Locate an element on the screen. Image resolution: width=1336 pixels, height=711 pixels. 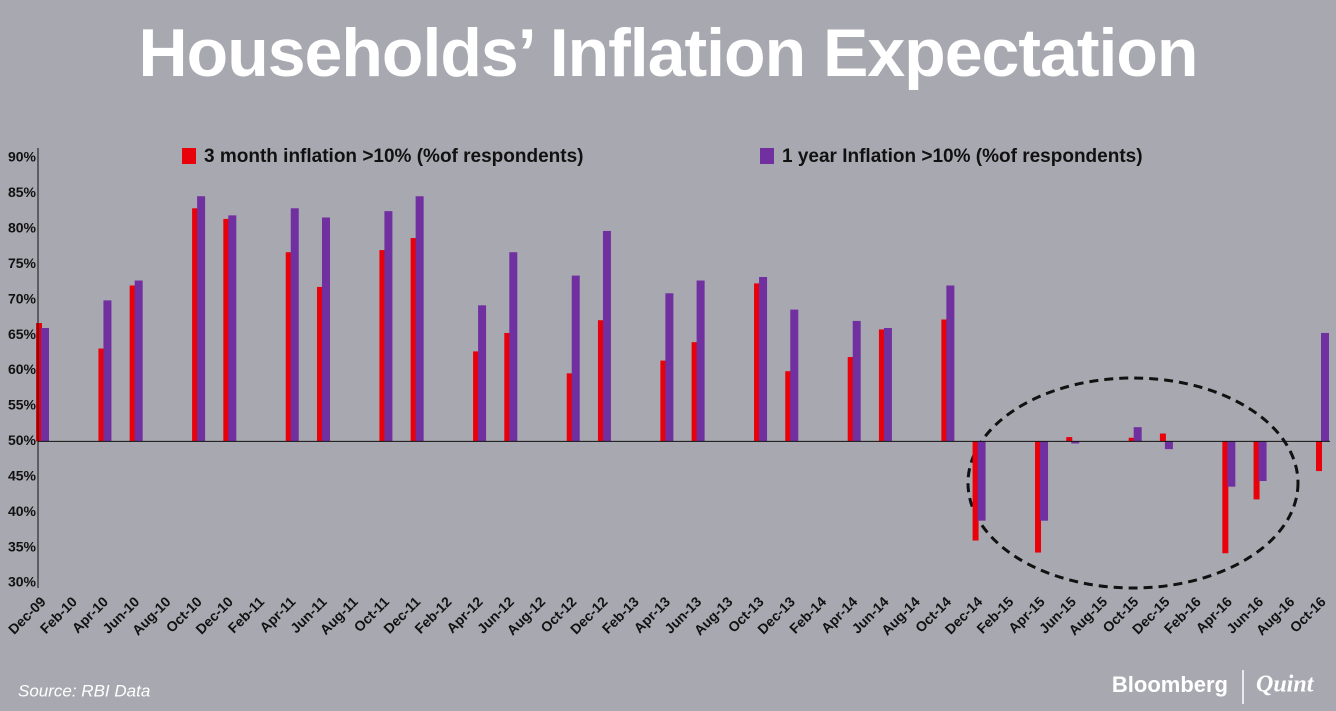
legend-label: 1 year Inflation >10% (%of respondents) is located at coordinates (962, 156).